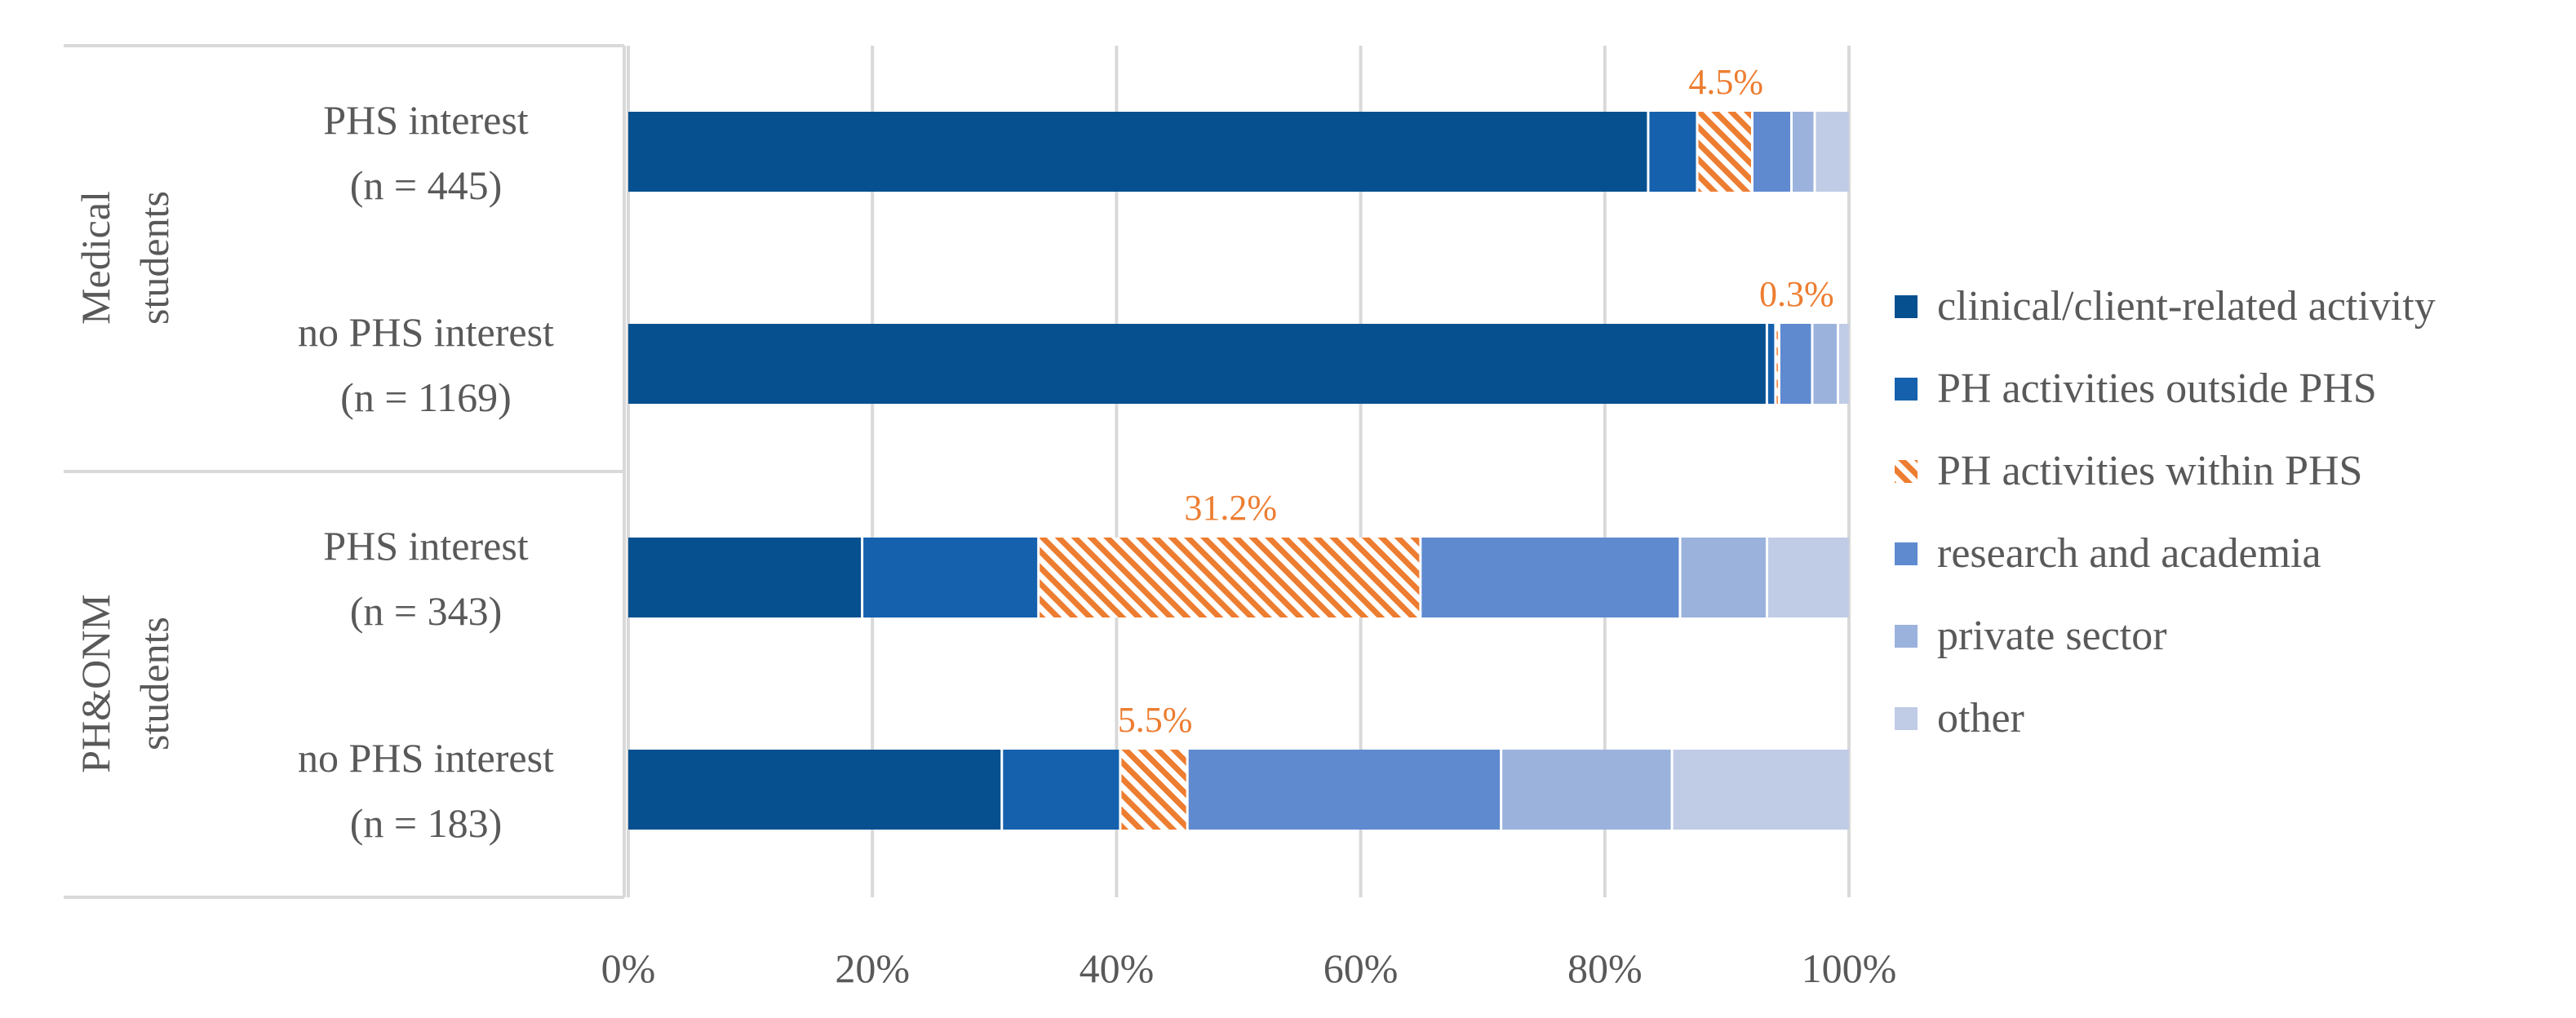 Image resolution: width=2576 pixels, height=1018 pixels. I want to click on highlight-label: 5.5%, so click(1155, 720).